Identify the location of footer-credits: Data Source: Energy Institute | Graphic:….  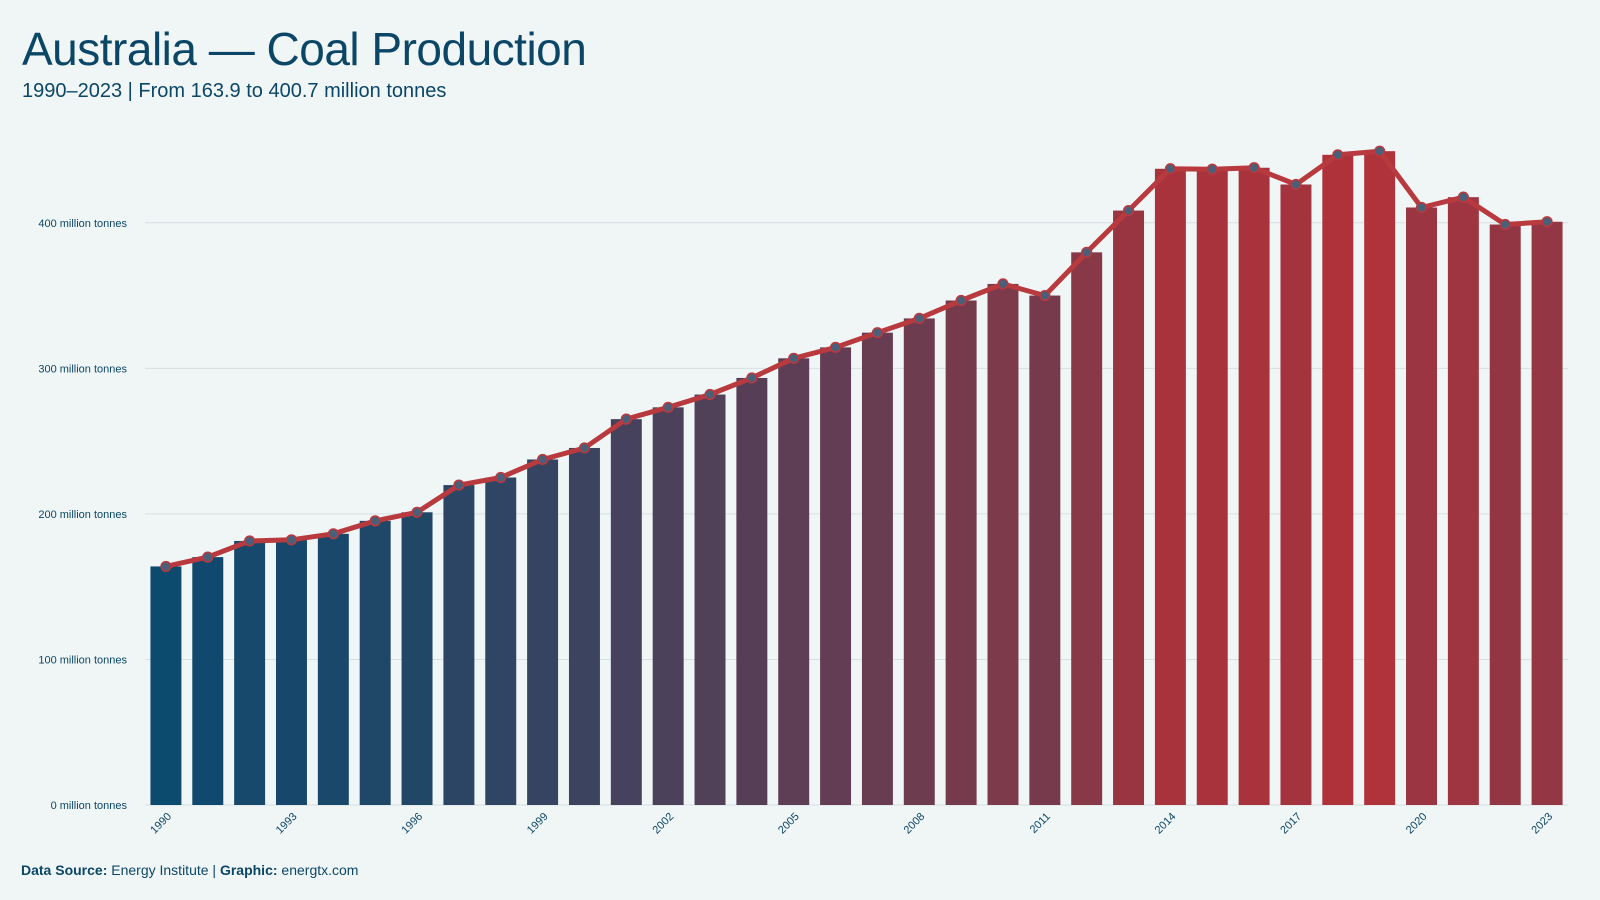
(189, 870).